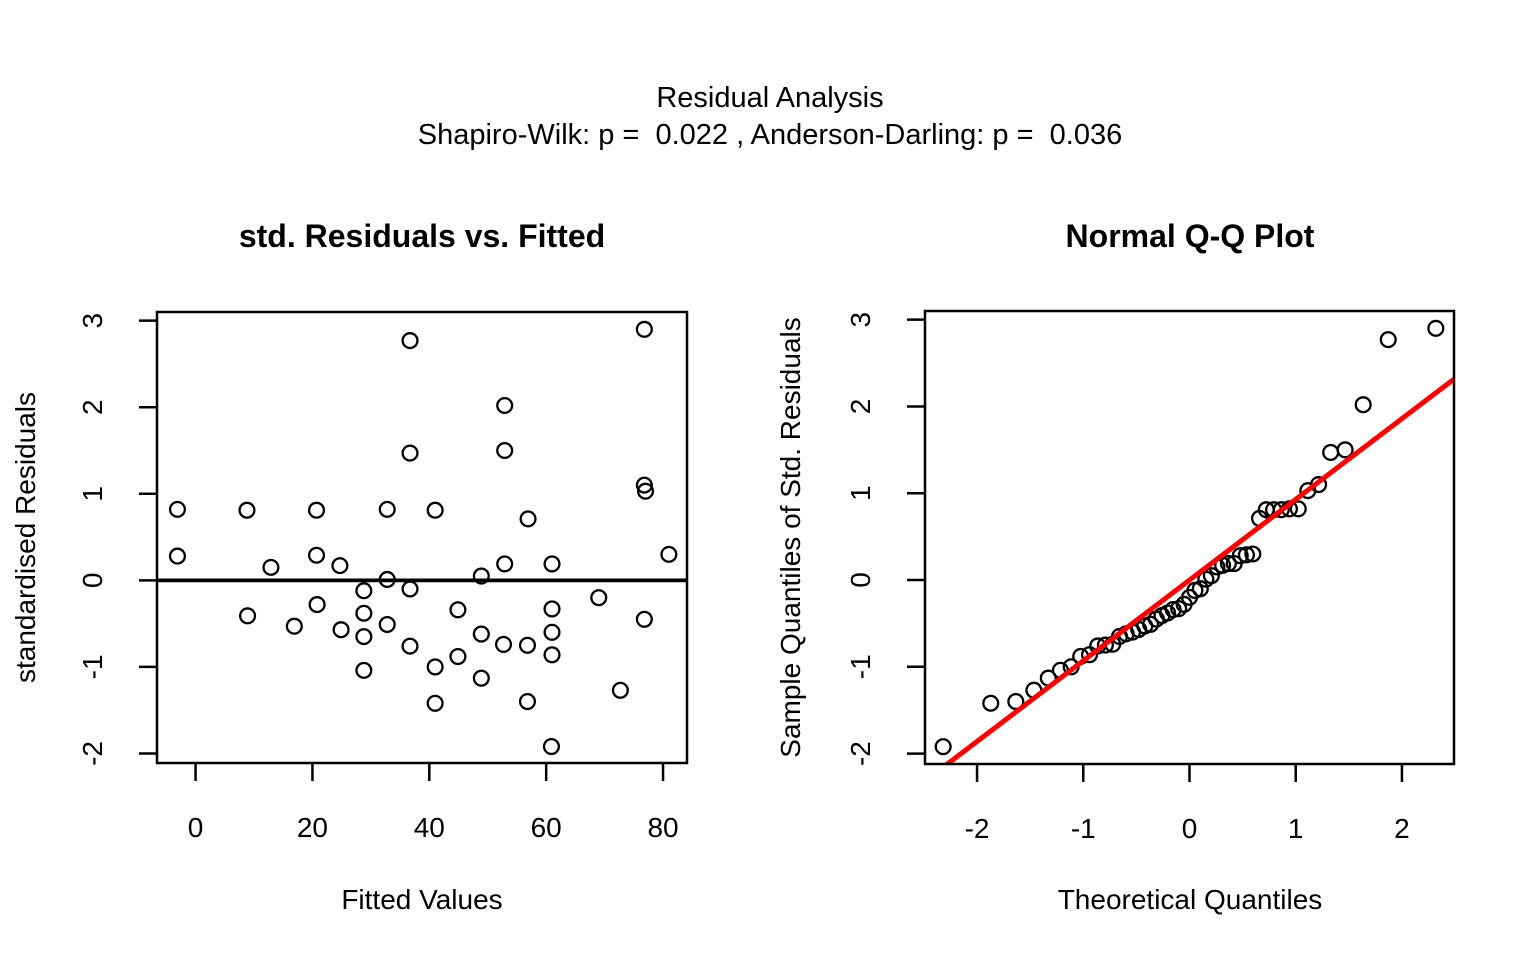  What do you see at coordinates (1402, 828) in the screenshot?
I see `x-tick-label: 2` at bounding box center [1402, 828].